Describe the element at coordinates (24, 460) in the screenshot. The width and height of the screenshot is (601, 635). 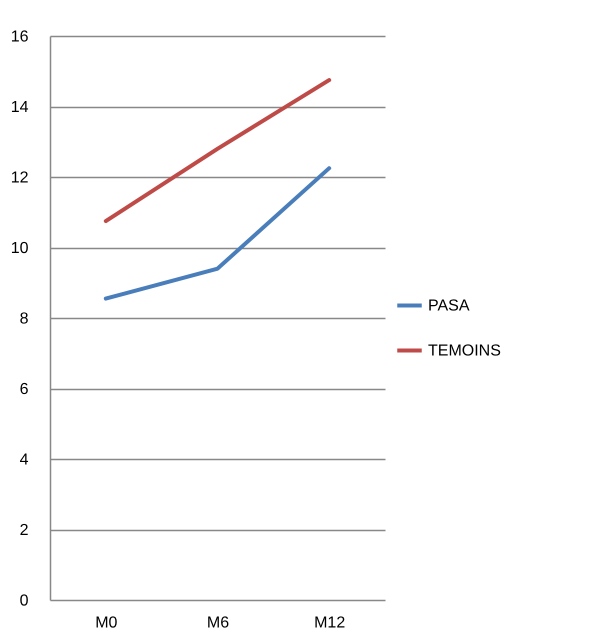
I see `y-tick-label: 4` at that location.